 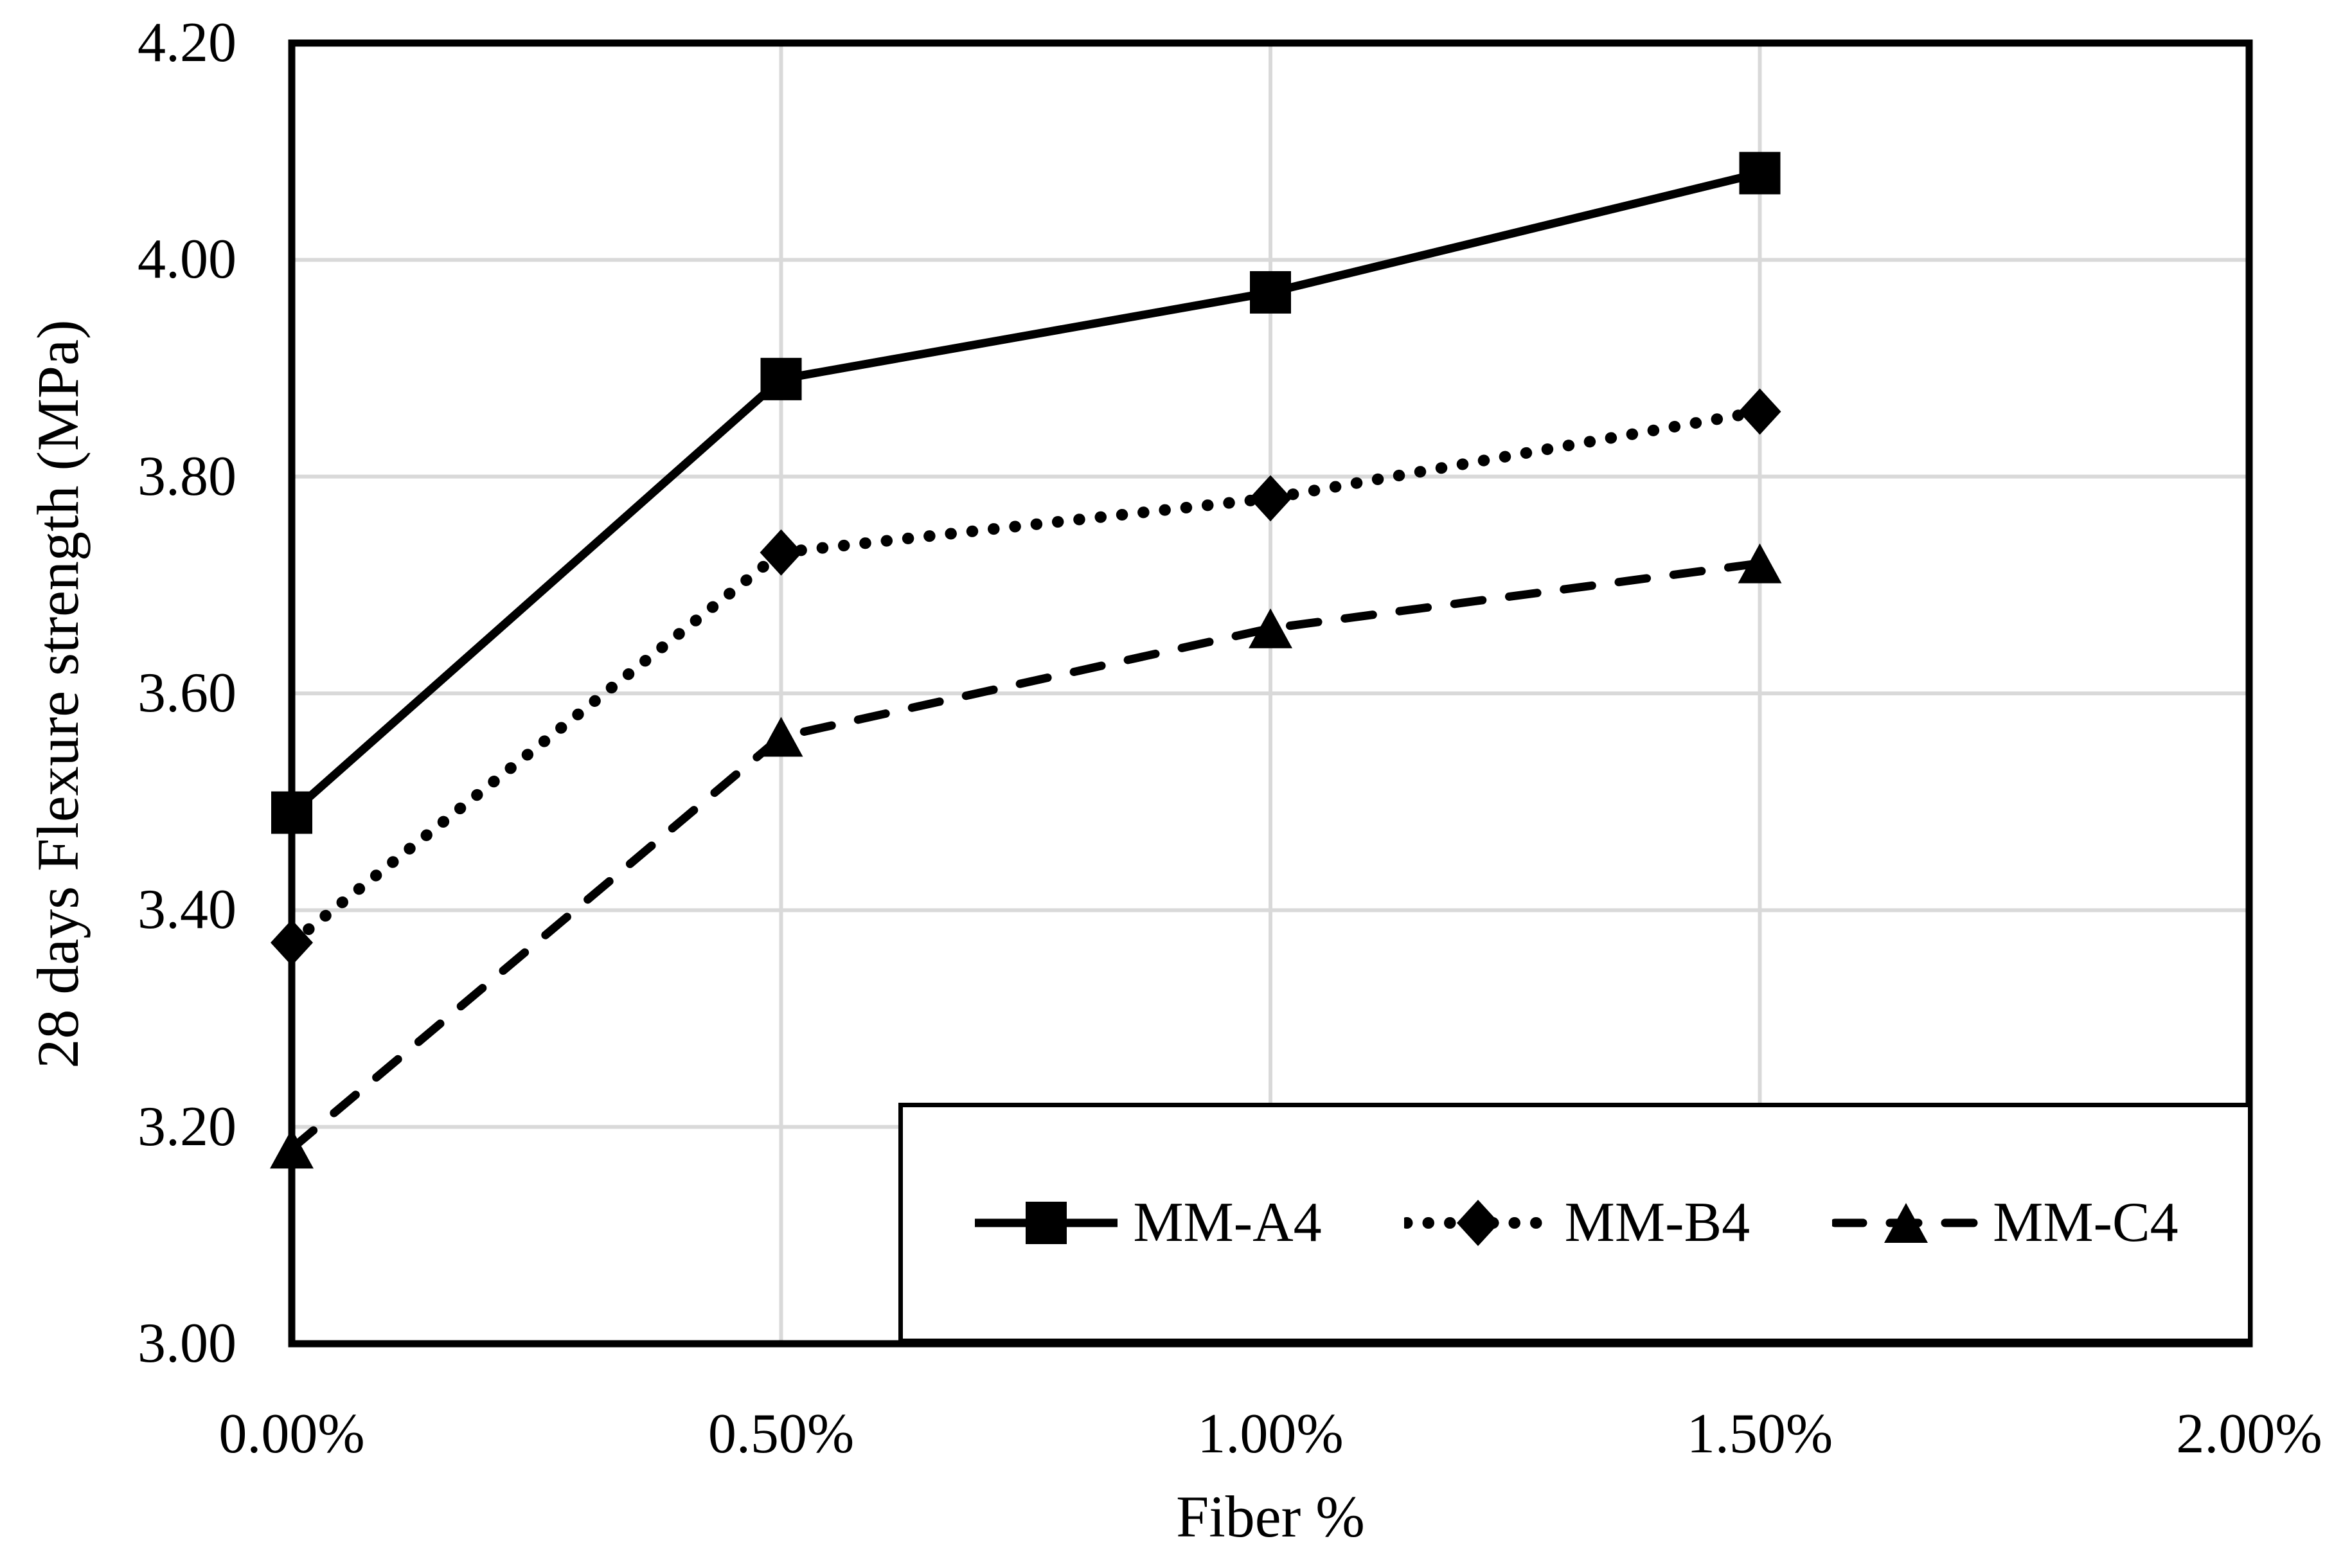 I want to click on legend: MM-A4 MM-B4 MM-C4, so click(x=1575, y=1223).